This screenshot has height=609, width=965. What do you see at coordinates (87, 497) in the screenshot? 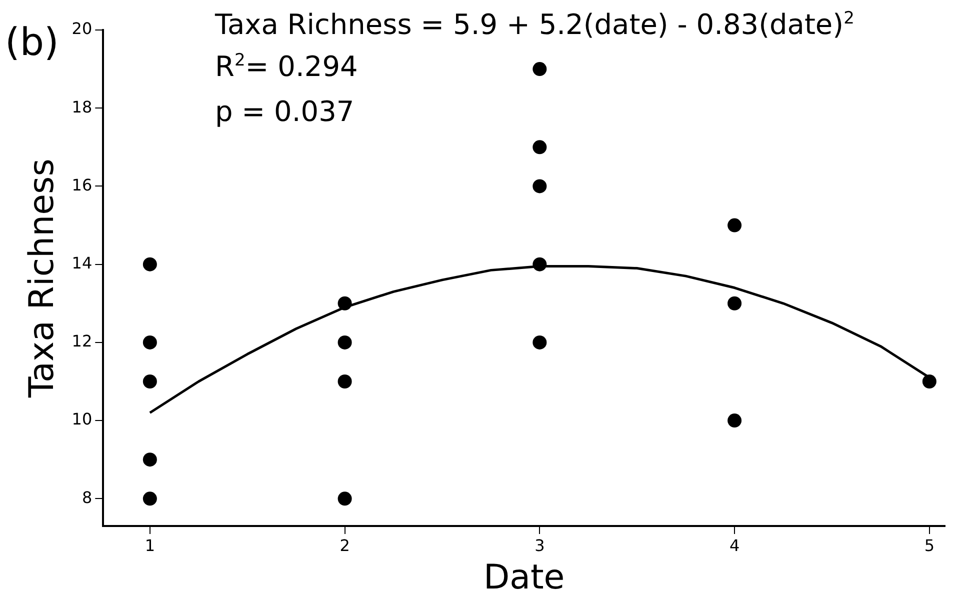
I see `y-tick-label: 8` at bounding box center [87, 497].